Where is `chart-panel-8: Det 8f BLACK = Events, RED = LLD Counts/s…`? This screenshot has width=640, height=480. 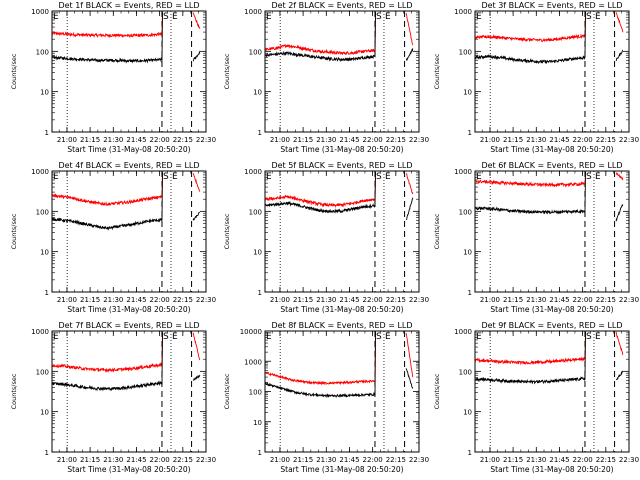 chart-panel-8: Det 8f BLACK = Events, RED = LLD Counts/s… is located at coordinates (326, 397).